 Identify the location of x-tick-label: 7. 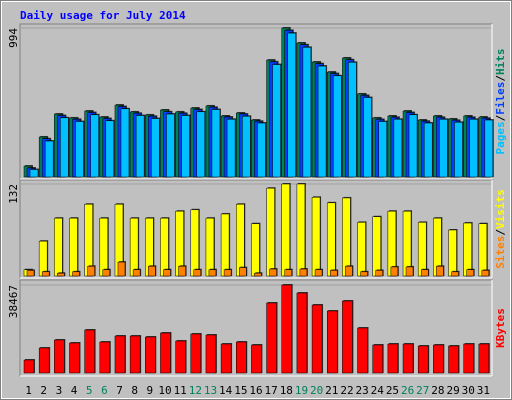
(119, 390).